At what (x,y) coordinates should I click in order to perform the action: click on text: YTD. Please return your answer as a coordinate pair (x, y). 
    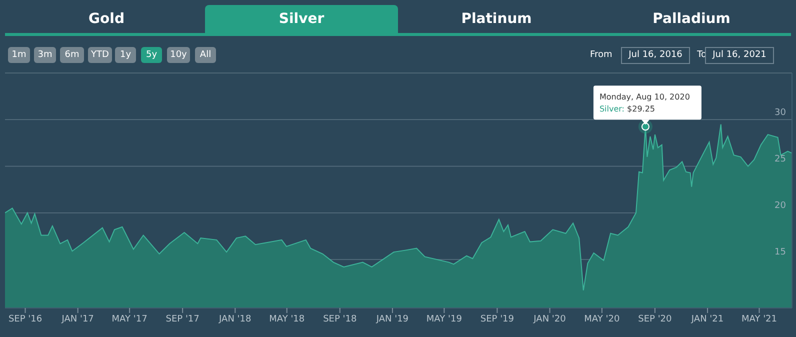
    Looking at the image, I should click on (100, 55).